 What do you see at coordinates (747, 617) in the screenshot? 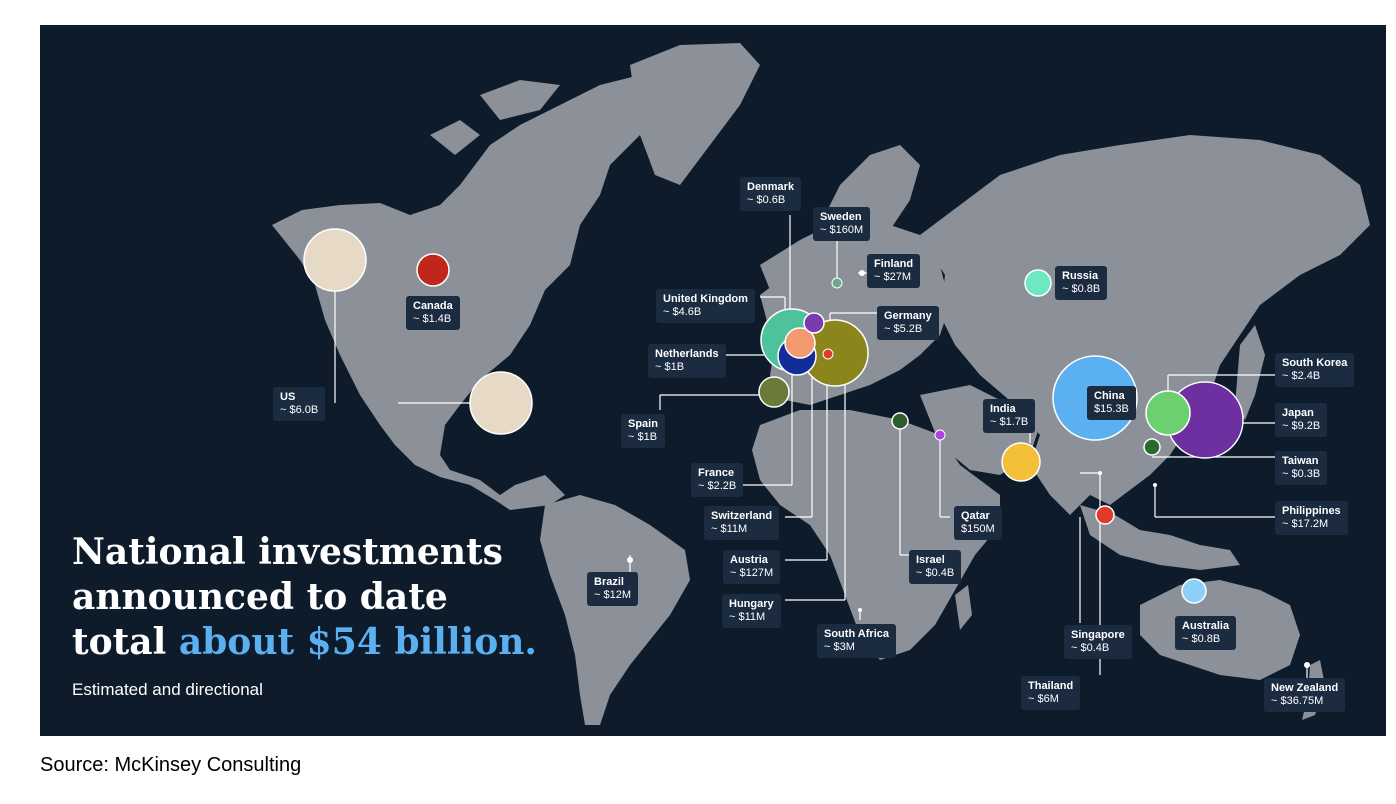
I see `label-hungary-amount: ~ $11M` at bounding box center [747, 617].